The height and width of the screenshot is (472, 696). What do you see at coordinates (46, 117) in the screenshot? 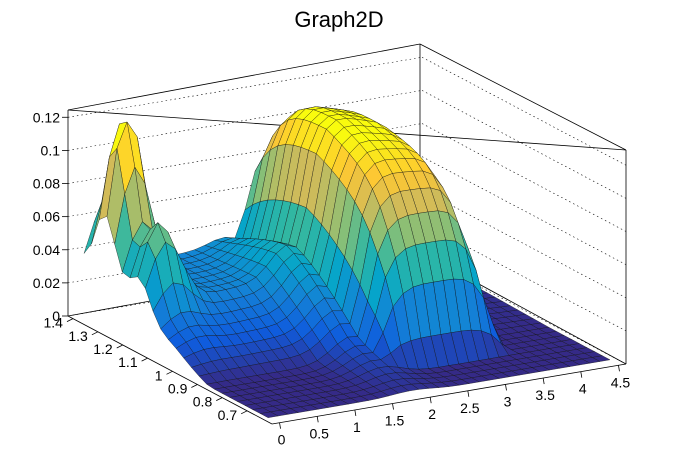
I see `z-tick-label: 0.12` at bounding box center [46, 117].